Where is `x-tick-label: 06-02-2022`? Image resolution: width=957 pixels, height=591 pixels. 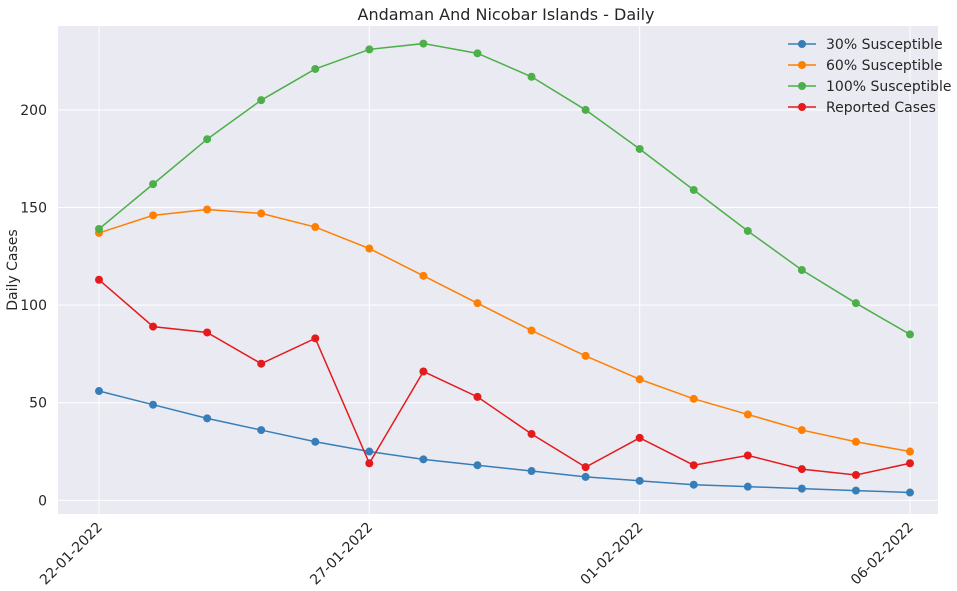
x-tick-label: 06-02-2022 is located at coordinates (882, 554).